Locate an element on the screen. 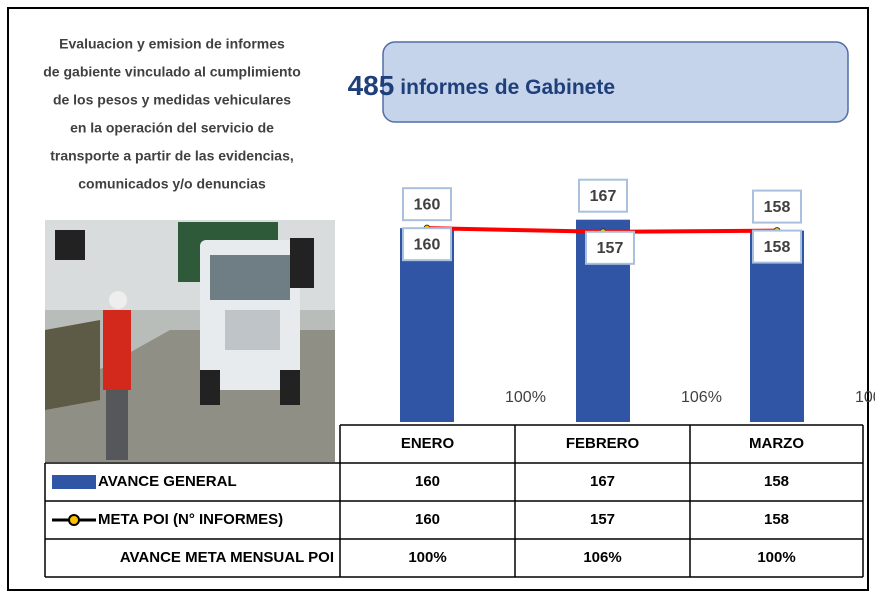  category-label: FEBRERO is located at coordinates (603, 443).